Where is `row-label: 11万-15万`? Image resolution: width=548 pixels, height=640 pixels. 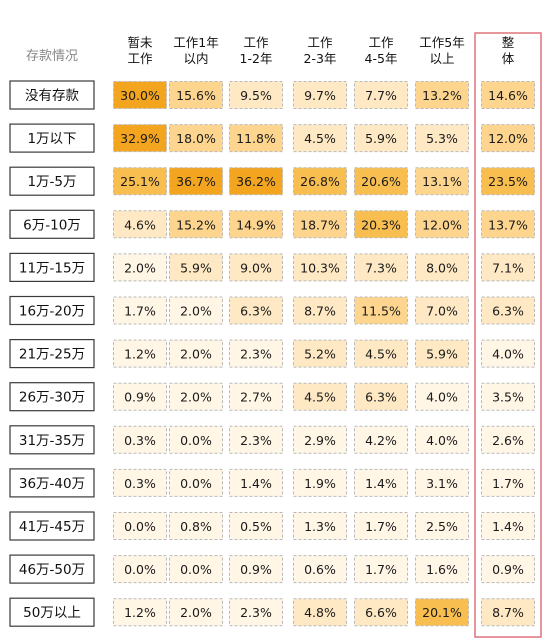
row-label: 11万-15万 is located at coordinates (52, 268).